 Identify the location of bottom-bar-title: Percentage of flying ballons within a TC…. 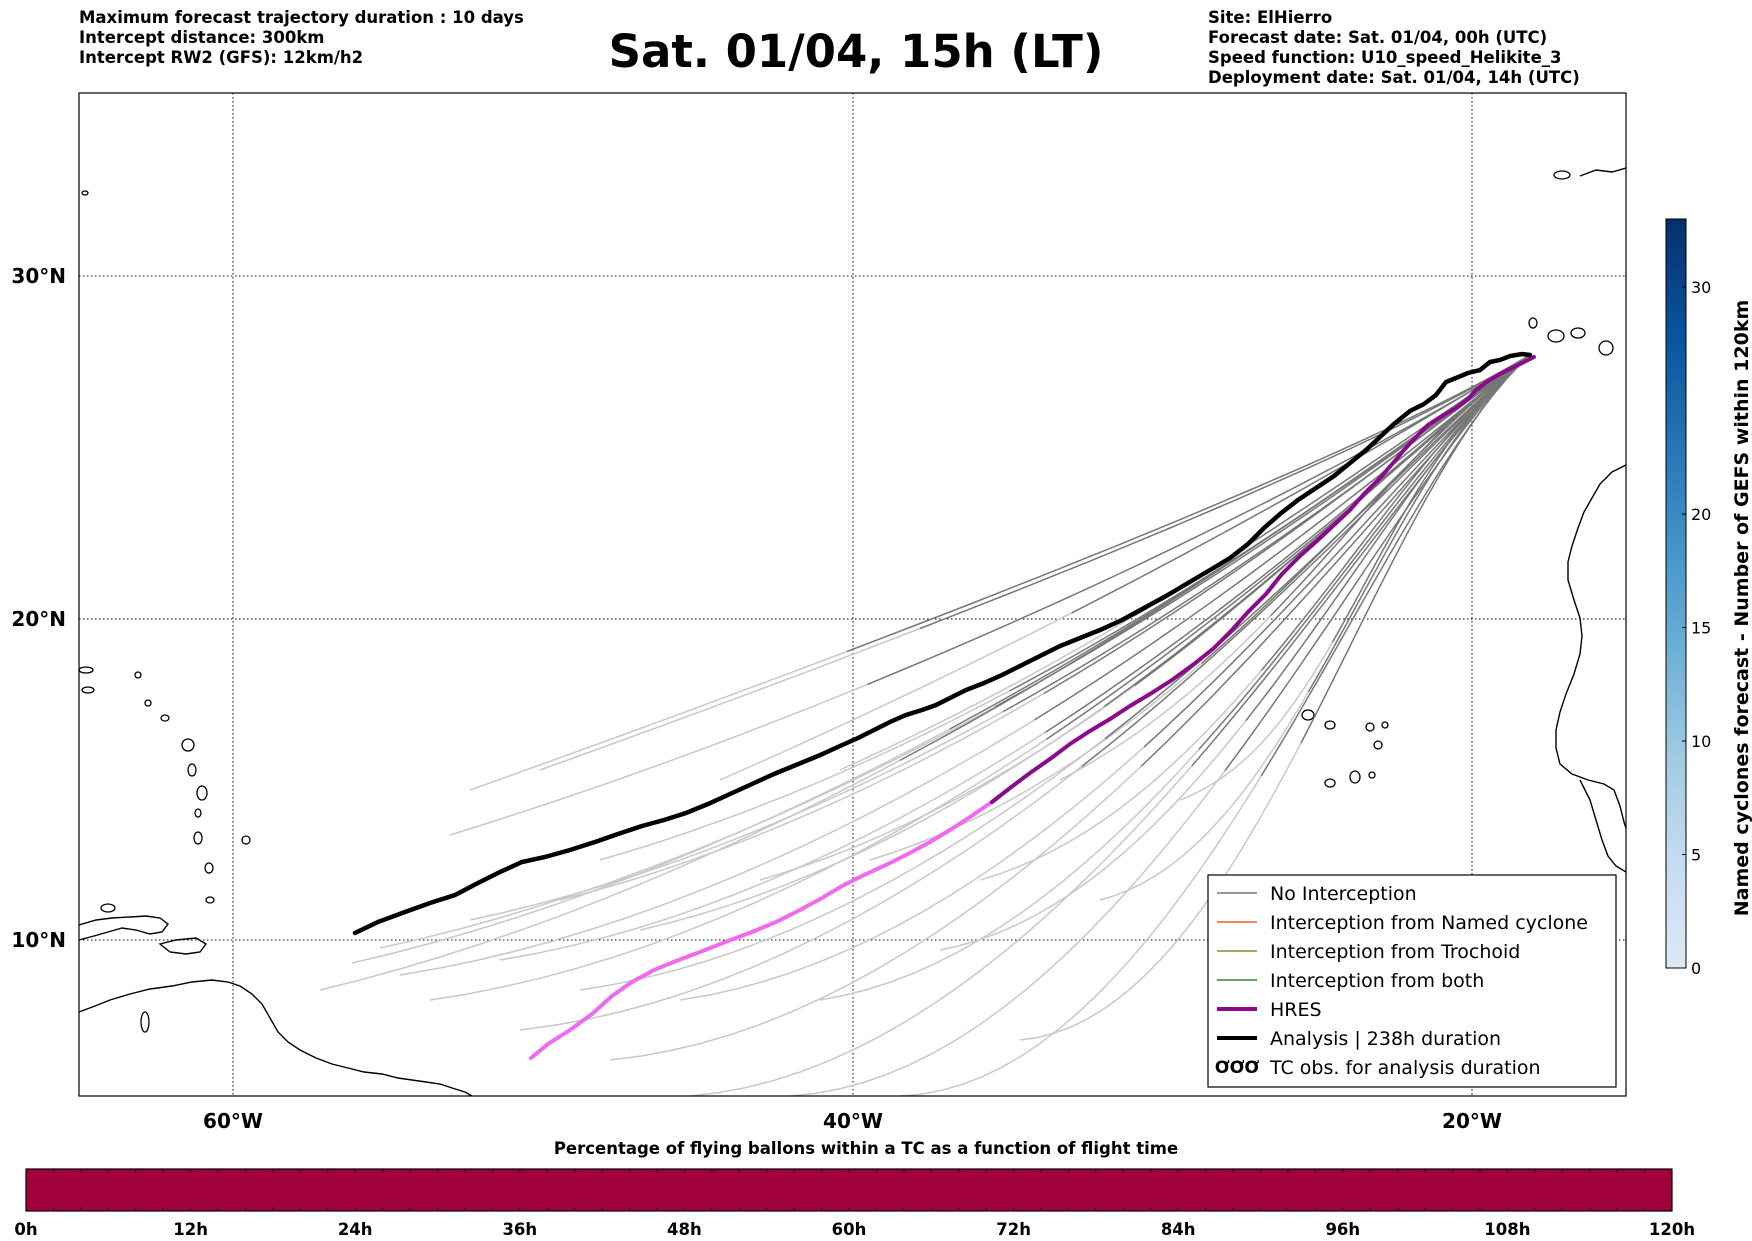
(866, 1148).